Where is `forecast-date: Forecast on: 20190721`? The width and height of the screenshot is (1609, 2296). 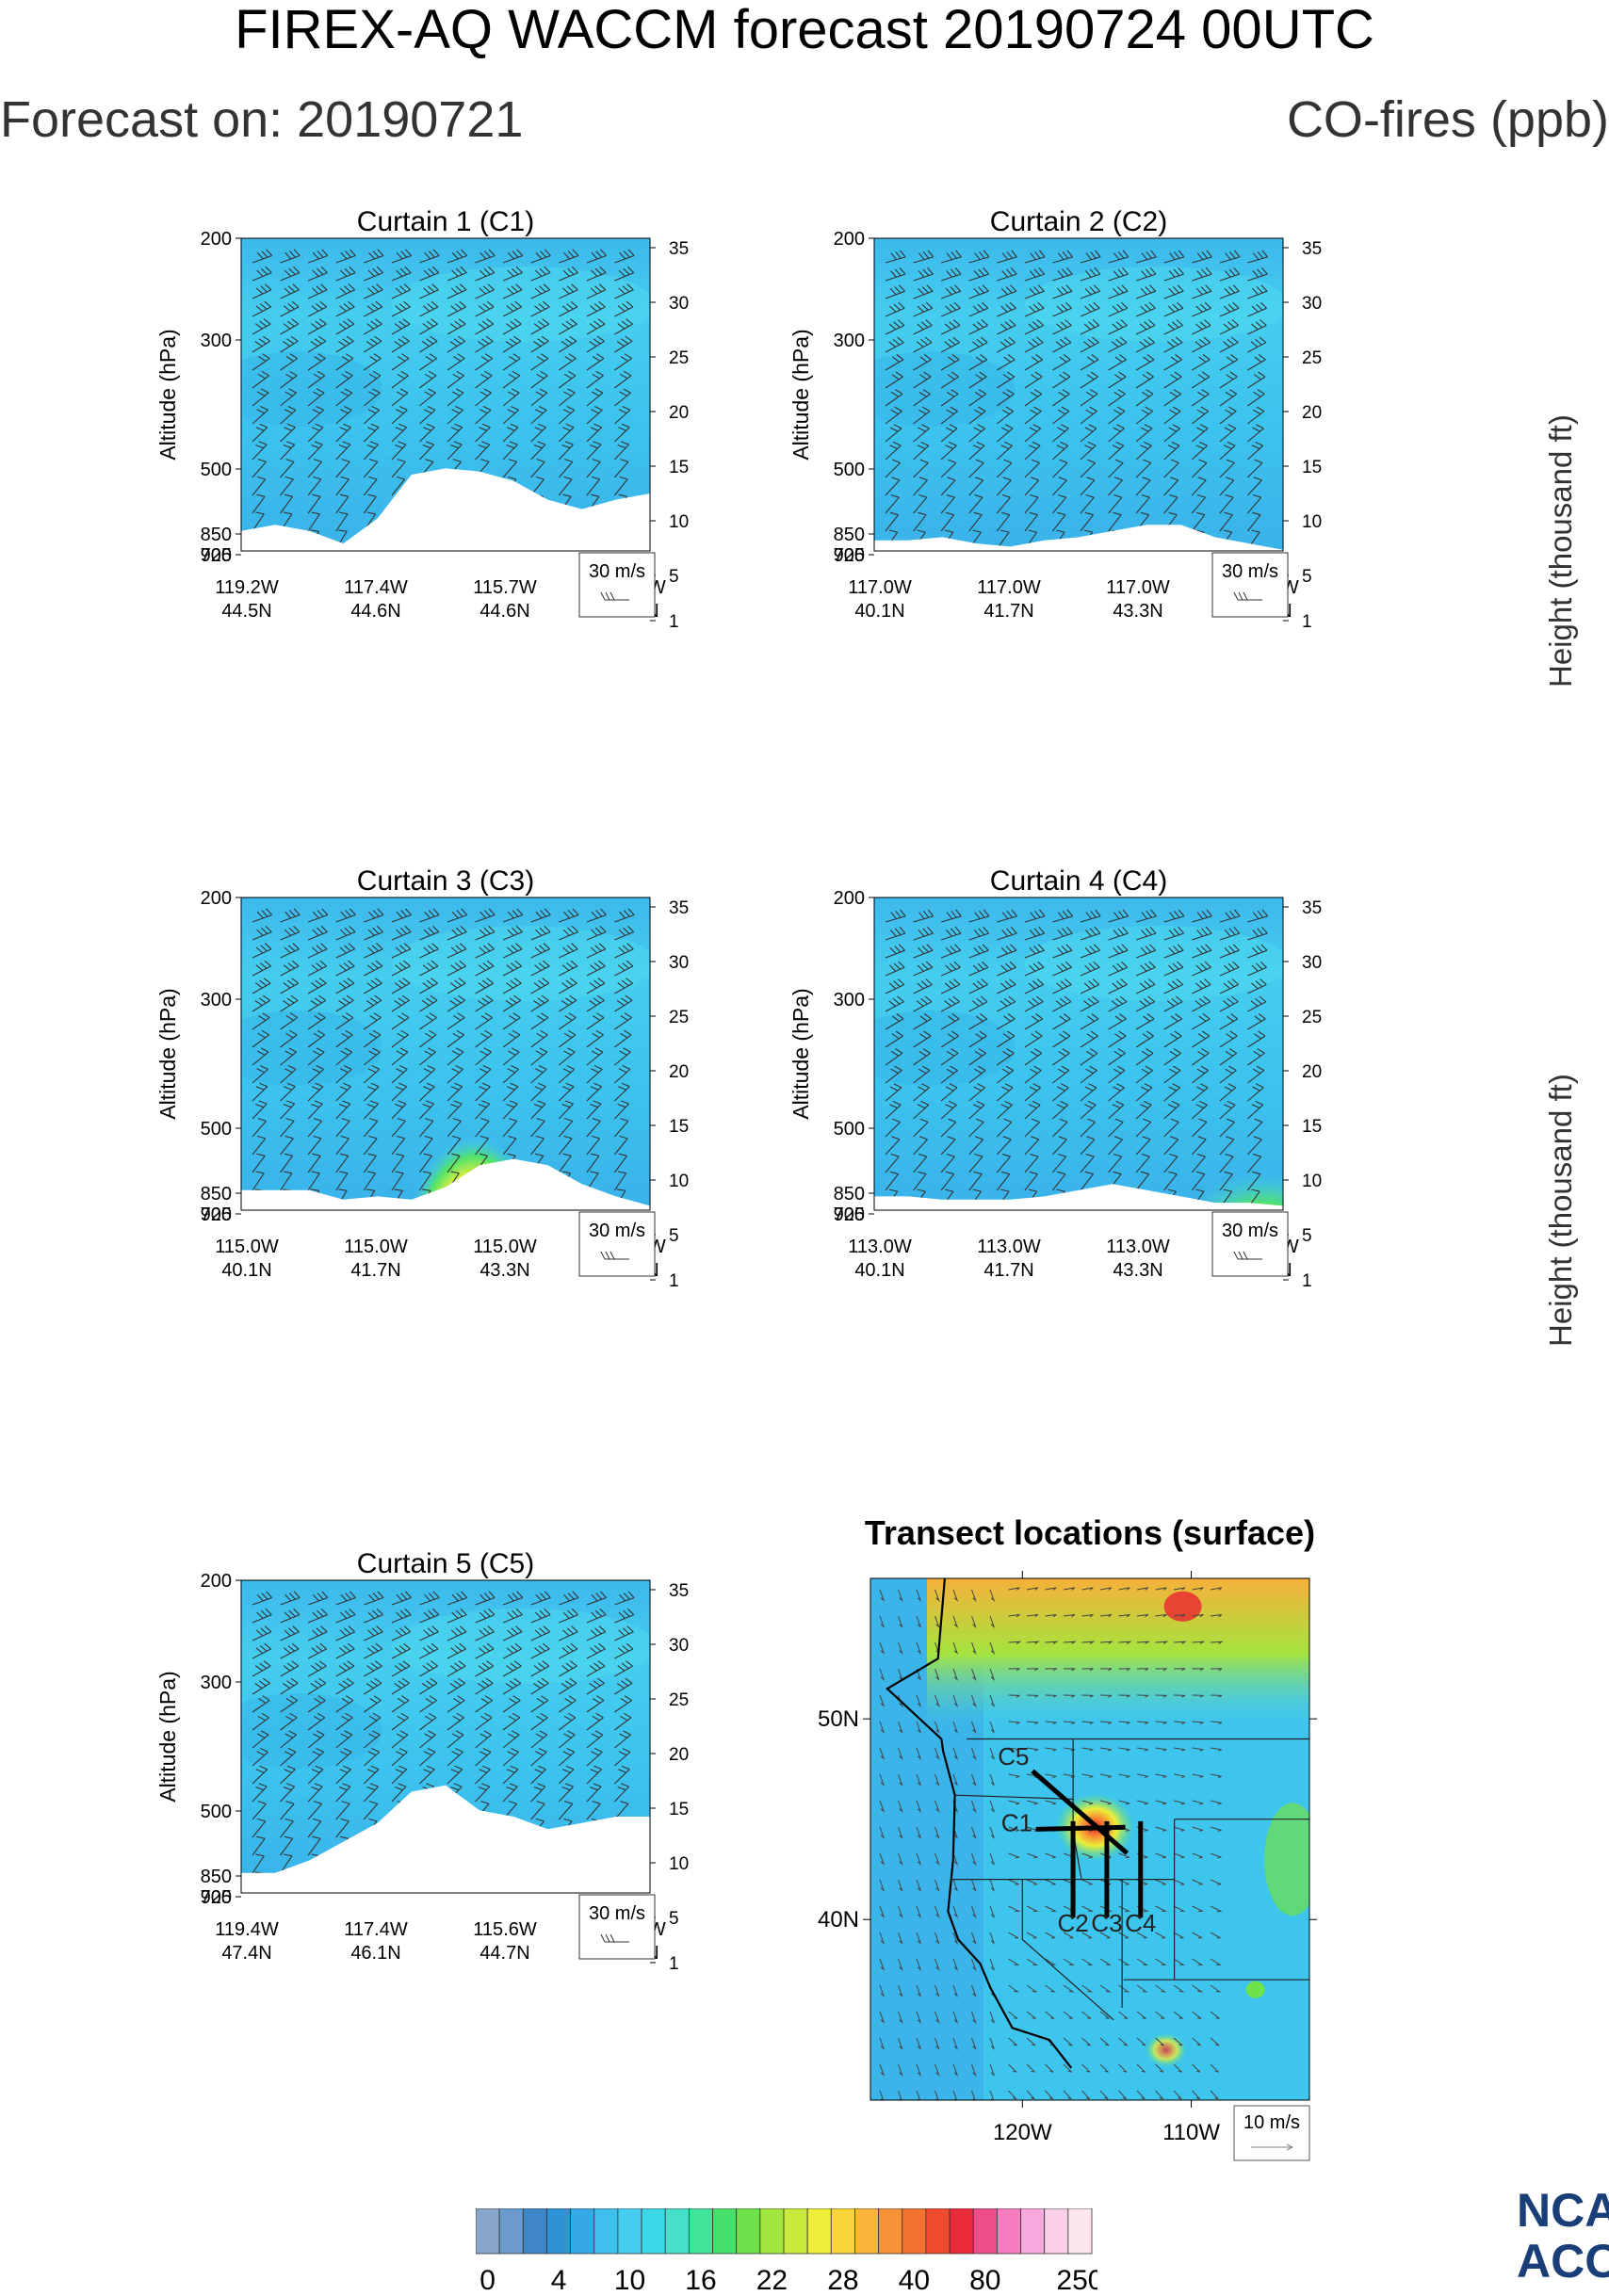 forecast-date: Forecast on: 20190721 is located at coordinates (262, 119).